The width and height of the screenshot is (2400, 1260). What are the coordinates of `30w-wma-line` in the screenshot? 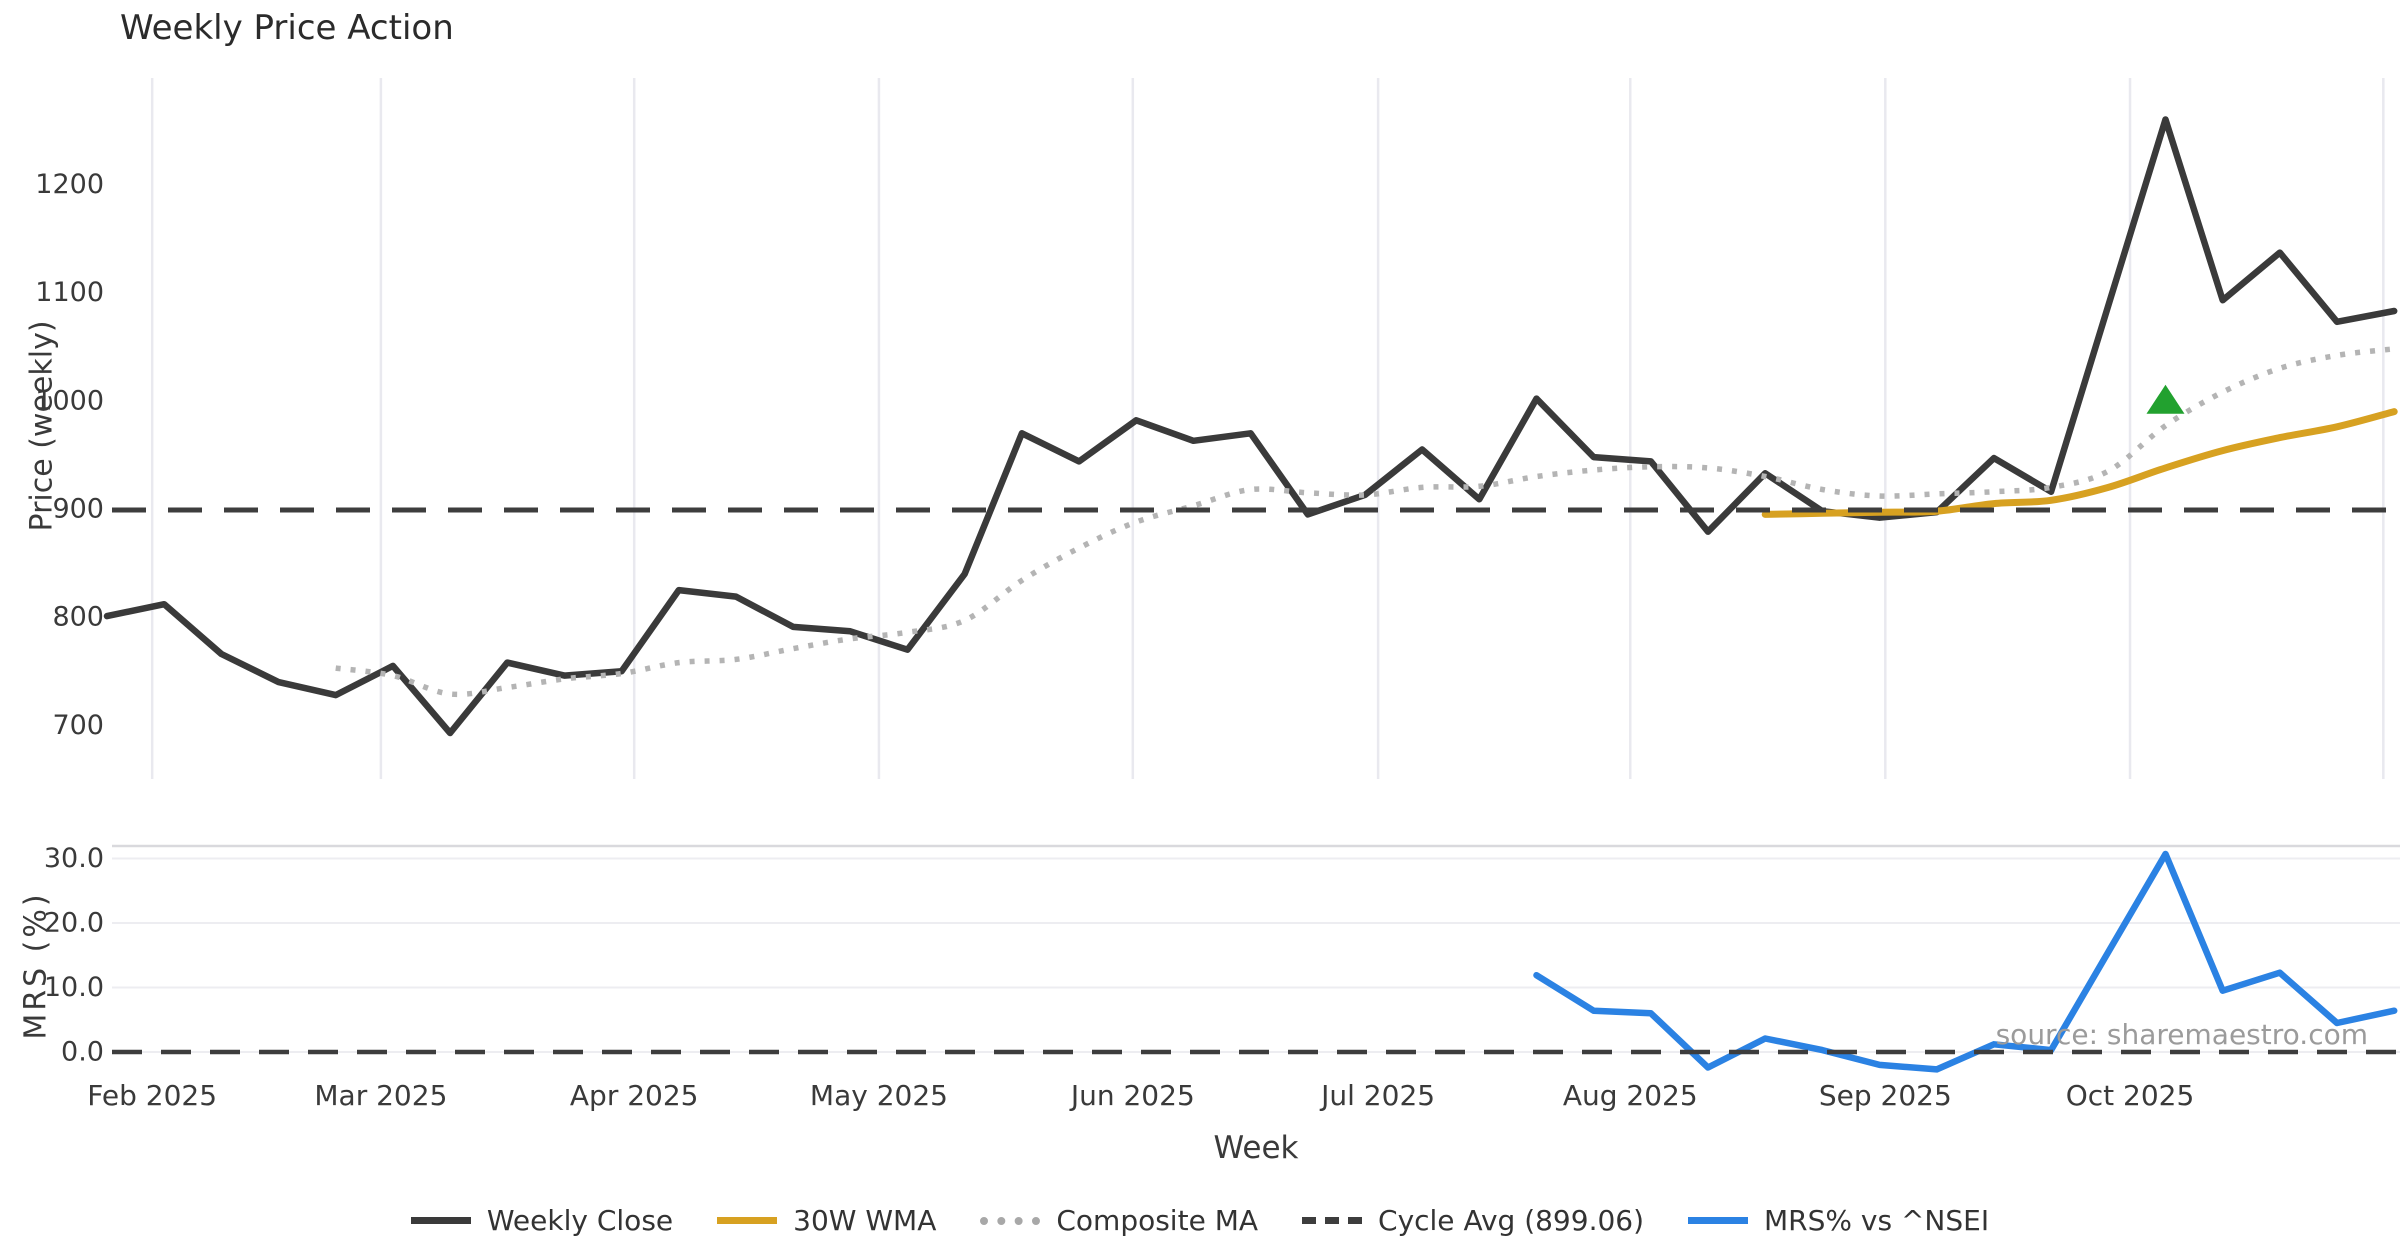 It's located at (2079, 463).